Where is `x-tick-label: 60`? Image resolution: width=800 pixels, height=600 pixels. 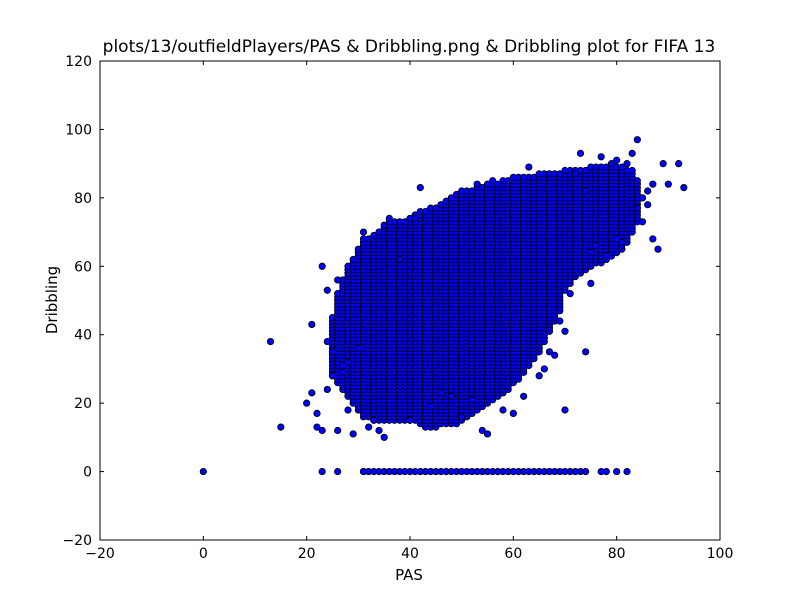 x-tick-label: 60 is located at coordinates (513, 554).